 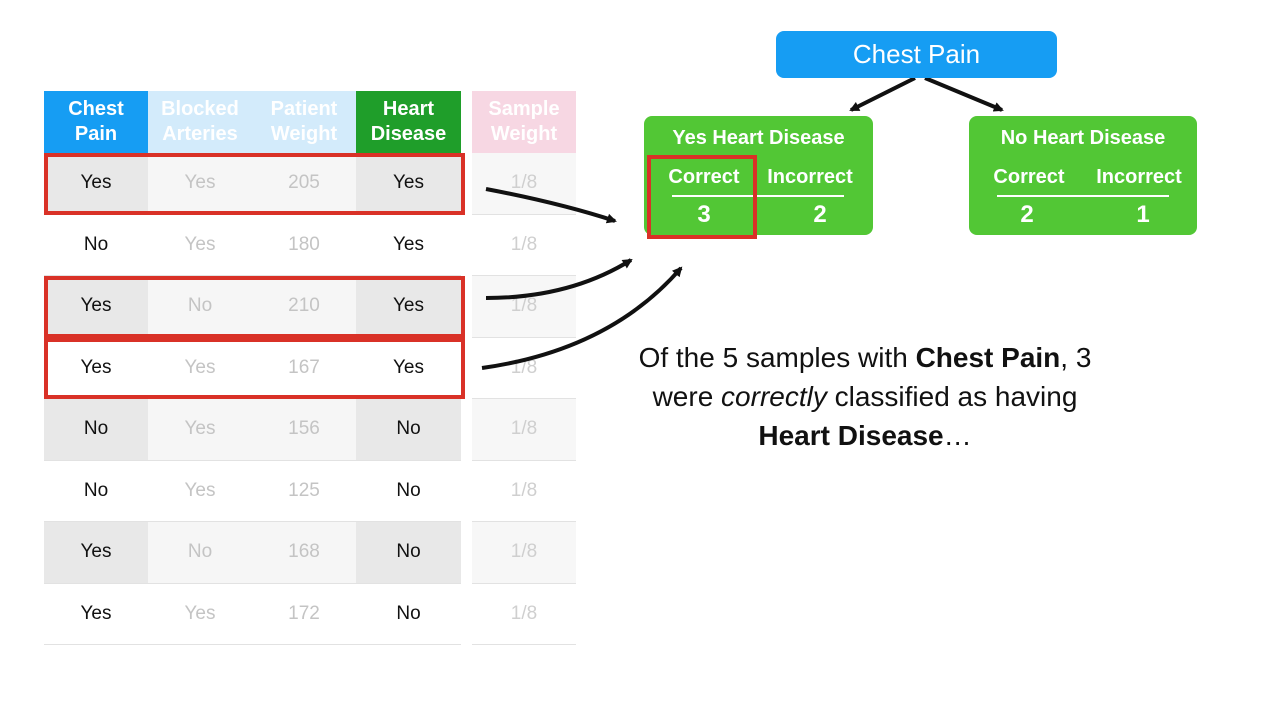 I want to click on leaf-incorrect-count: 2, so click(x=820, y=214).